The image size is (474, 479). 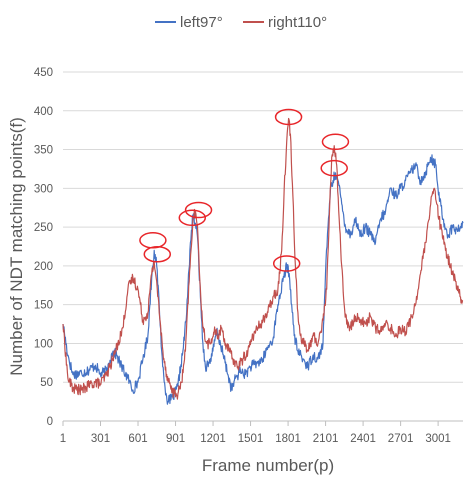 What do you see at coordinates (63, 439) in the screenshot?
I see `x-tick-label: 1` at bounding box center [63, 439].